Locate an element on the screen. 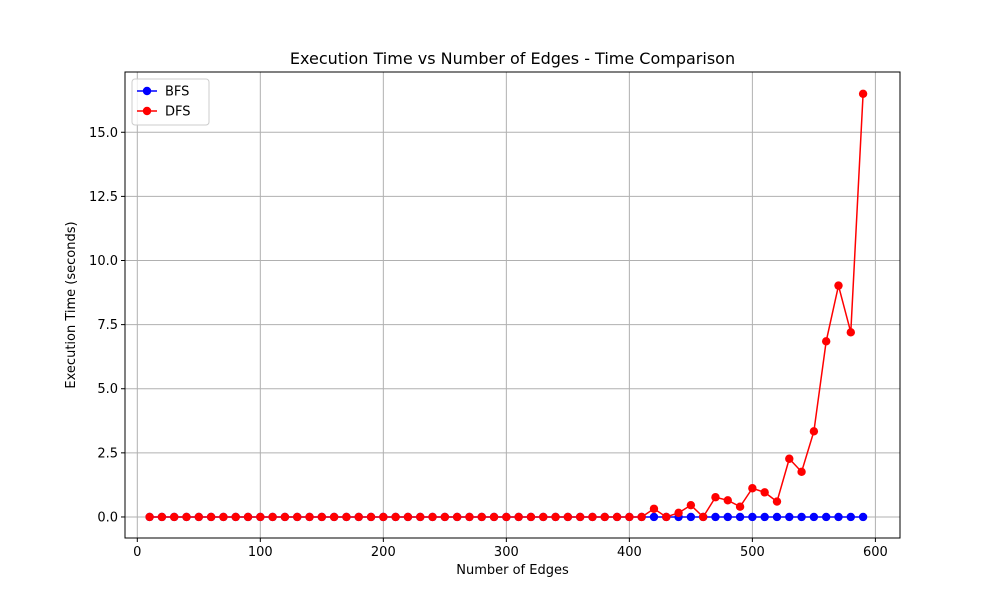 Image resolution: width=1000 pixels, height=600 pixels. y-tick-label: 7.5 is located at coordinates (107, 325).